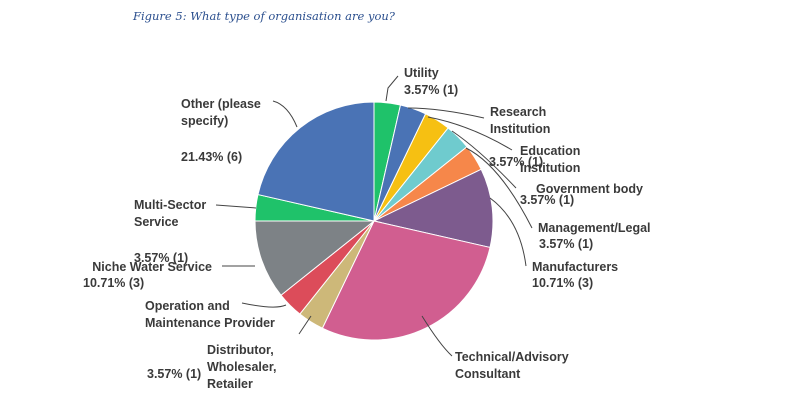 This screenshot has height=419, width=786. I want to click on leader-line-manufacturers, so click(508, 232).